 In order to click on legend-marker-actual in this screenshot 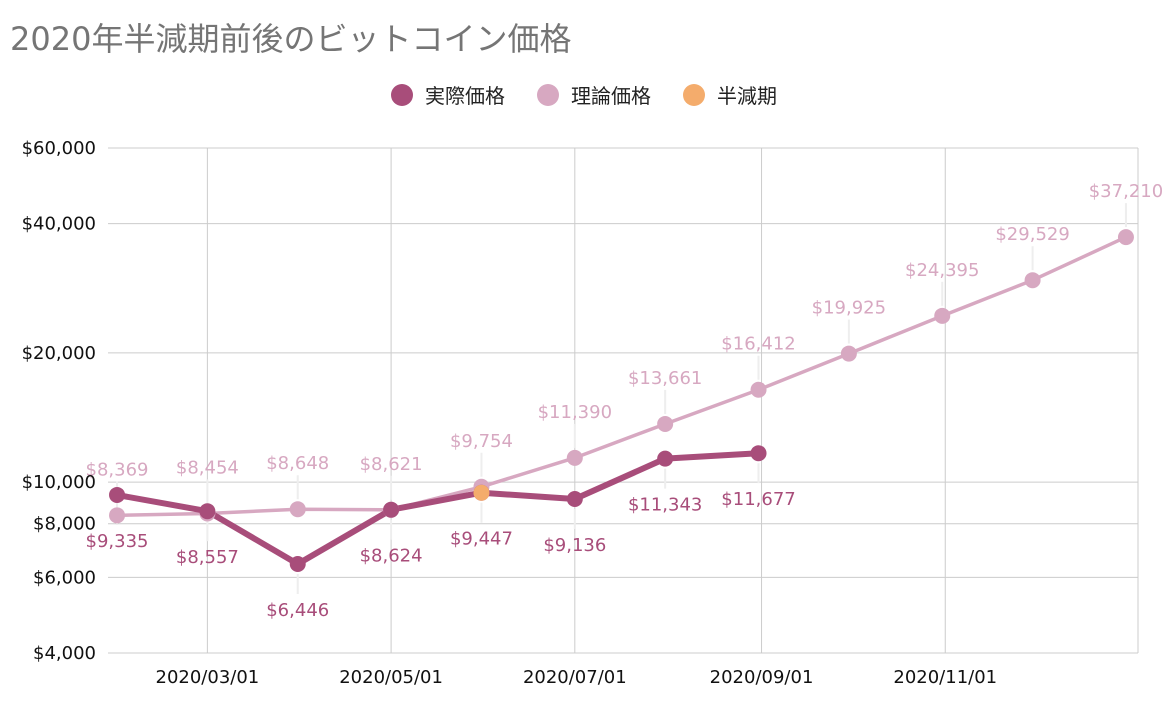, I will do `click(402, 94)`.